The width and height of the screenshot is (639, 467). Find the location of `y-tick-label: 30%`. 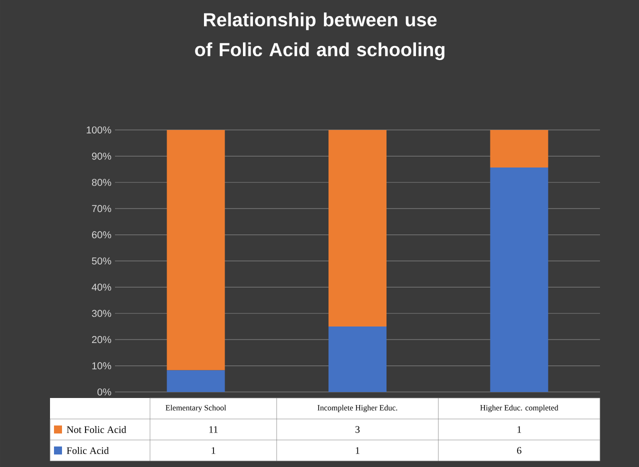

y-tick-label: 30% is located at coordinates (102, 313).